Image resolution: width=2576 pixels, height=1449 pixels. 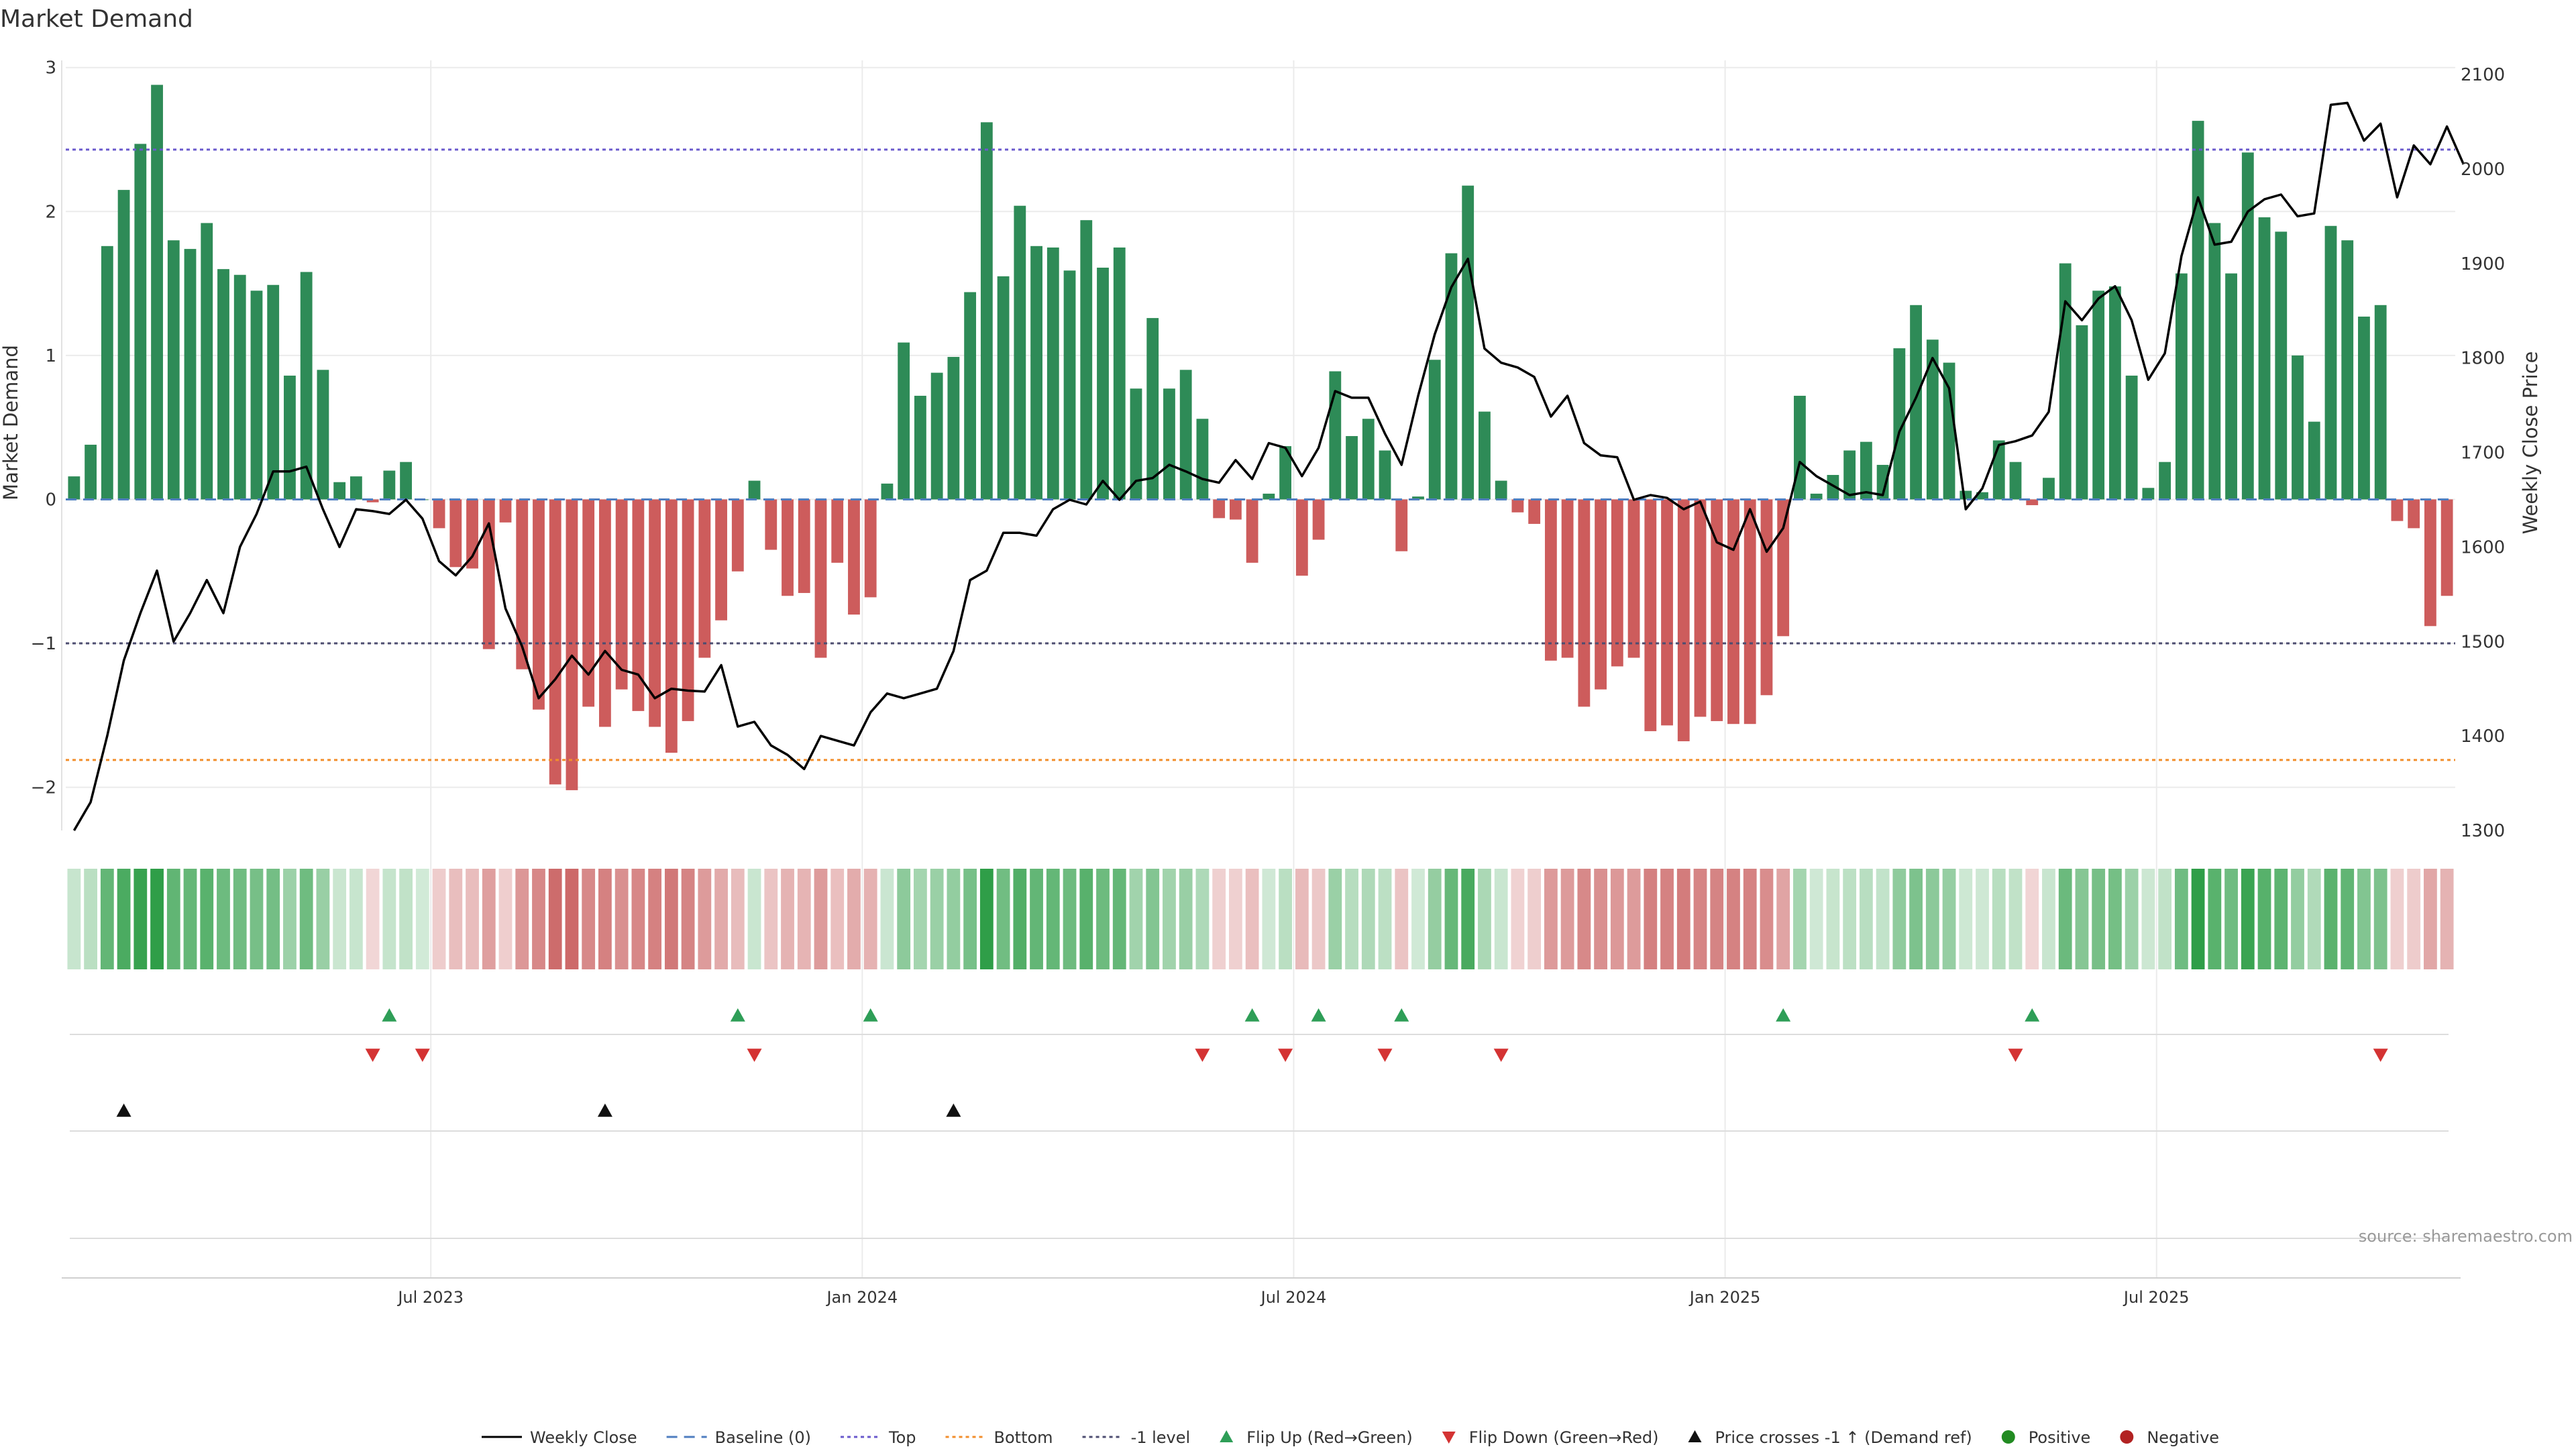 What do you see at coordinates (1316, 1437) in the screenshot?
I see `legend-item: Flip Up (Red→Green)` at bounding box center [1316, 1437].